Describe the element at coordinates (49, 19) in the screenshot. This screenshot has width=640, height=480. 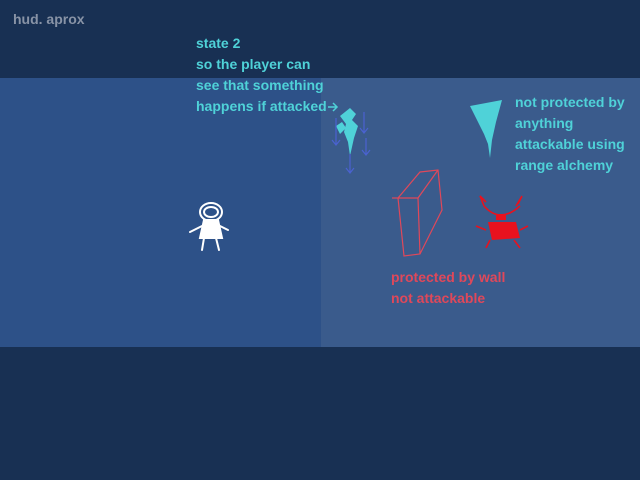
I see `hud-label: hud. aprox` at that location.